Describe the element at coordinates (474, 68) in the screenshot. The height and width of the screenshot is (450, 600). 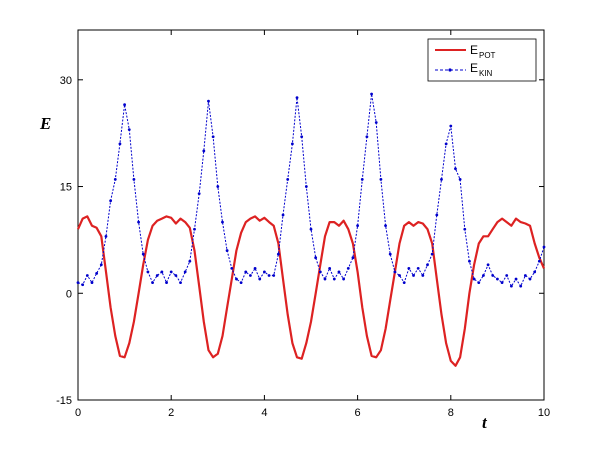
I see `legend-label-ekin-main: E` at that location.